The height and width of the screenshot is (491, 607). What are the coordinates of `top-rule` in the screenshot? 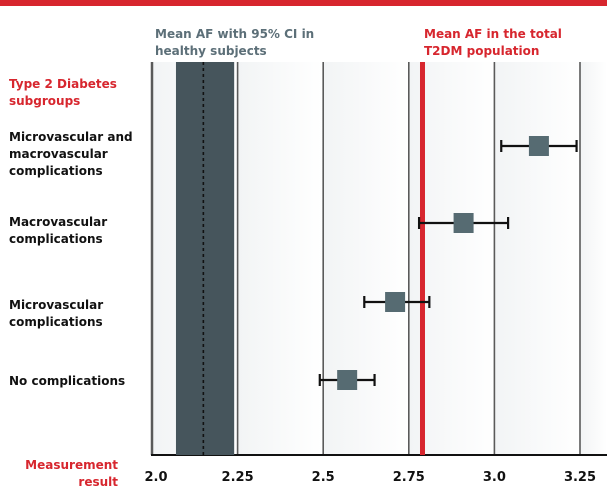 It's located at (303, 3).